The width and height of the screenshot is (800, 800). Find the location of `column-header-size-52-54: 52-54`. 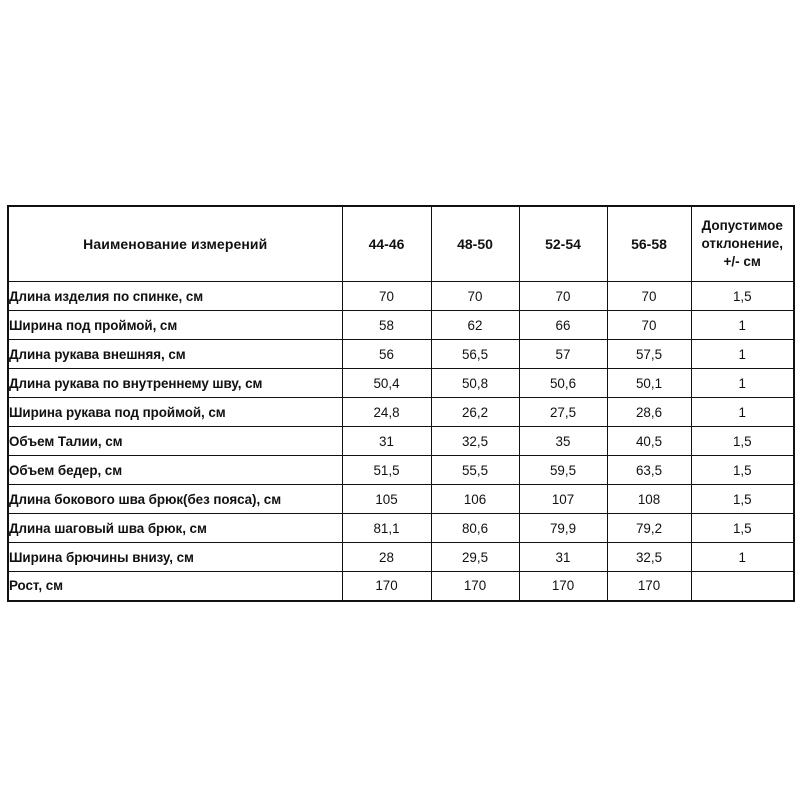

column-header-size-52-54: 52-54 is located at coordinates (563, 243).